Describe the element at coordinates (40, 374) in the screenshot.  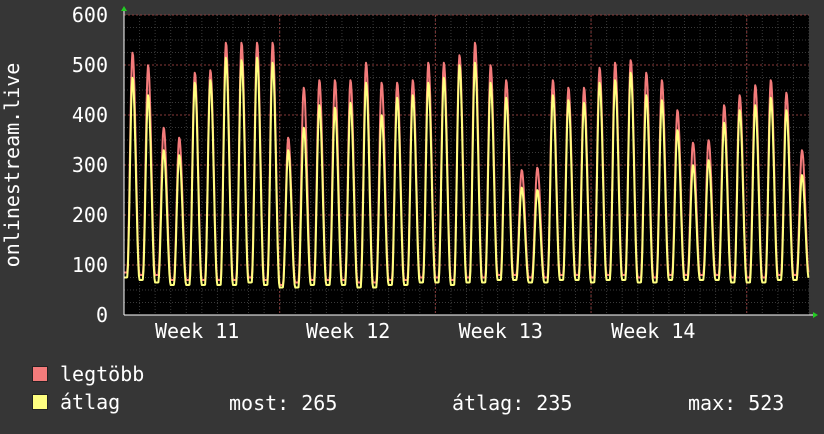
I see `legend-swatch-max` at that location.